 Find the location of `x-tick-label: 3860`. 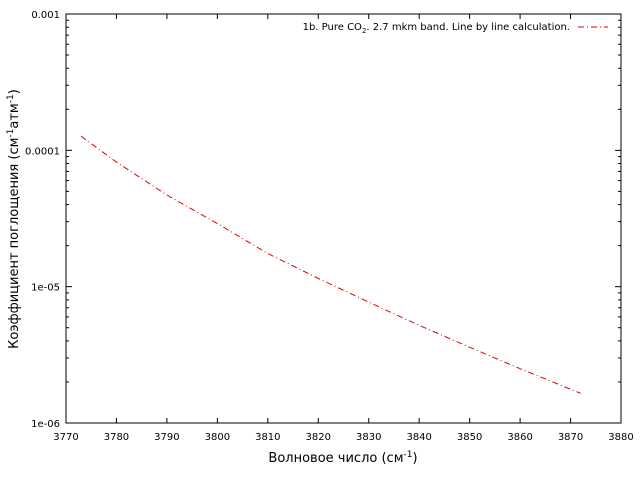

x-tick-label: 3860 is located at coordinates (519, 437).